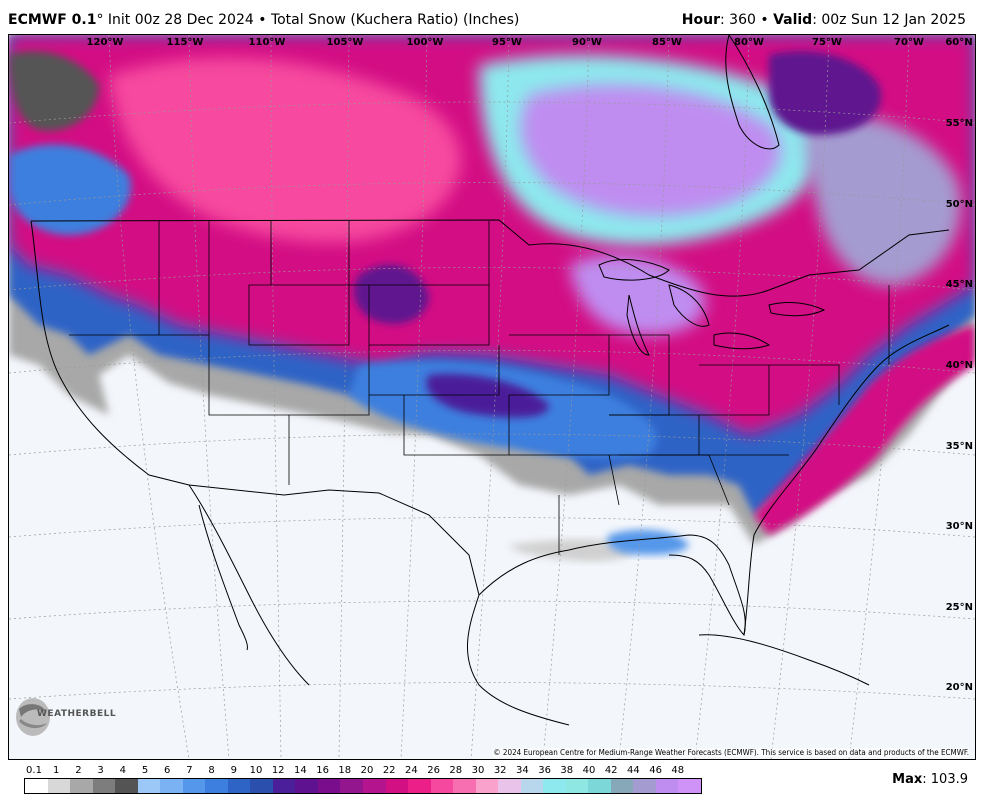 This screenshot has width=984, height=808. What do you see at coordinates (167, 770) in the screenshot?
I see `legend-label: 6` at bounding box center [167, 770].